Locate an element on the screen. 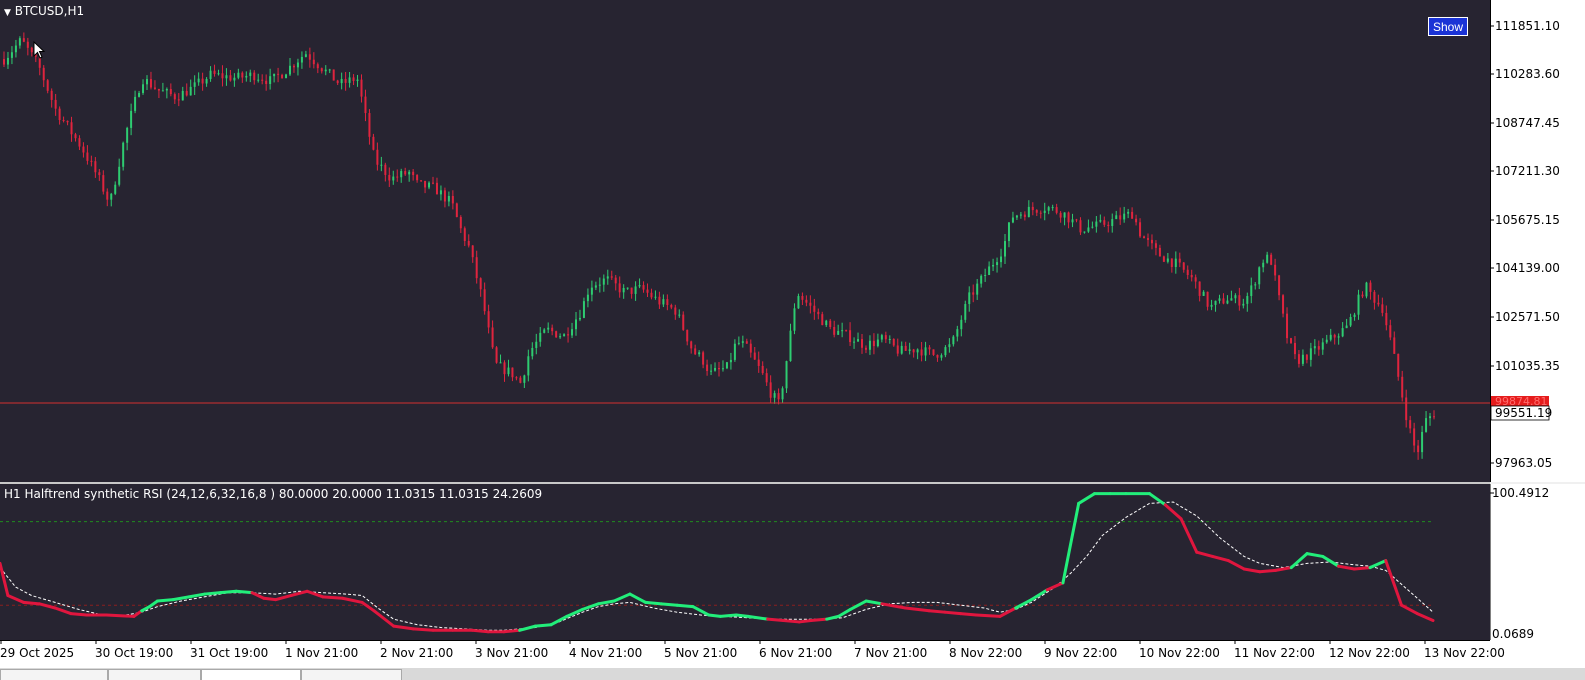  time-tick-label: 6 Nov 21:00 is located at coordinates (795, 653).